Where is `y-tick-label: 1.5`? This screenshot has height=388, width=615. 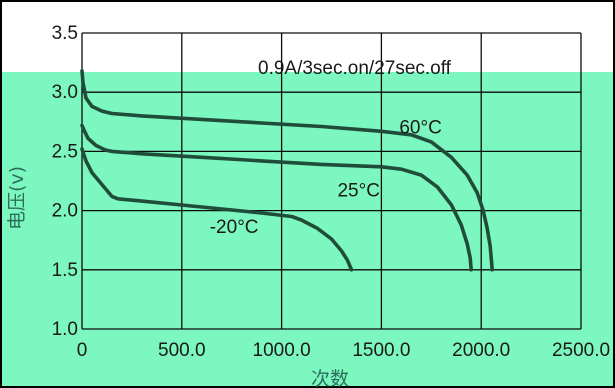 y-tick-label: 1.5 is located at coordinates (65, 270).